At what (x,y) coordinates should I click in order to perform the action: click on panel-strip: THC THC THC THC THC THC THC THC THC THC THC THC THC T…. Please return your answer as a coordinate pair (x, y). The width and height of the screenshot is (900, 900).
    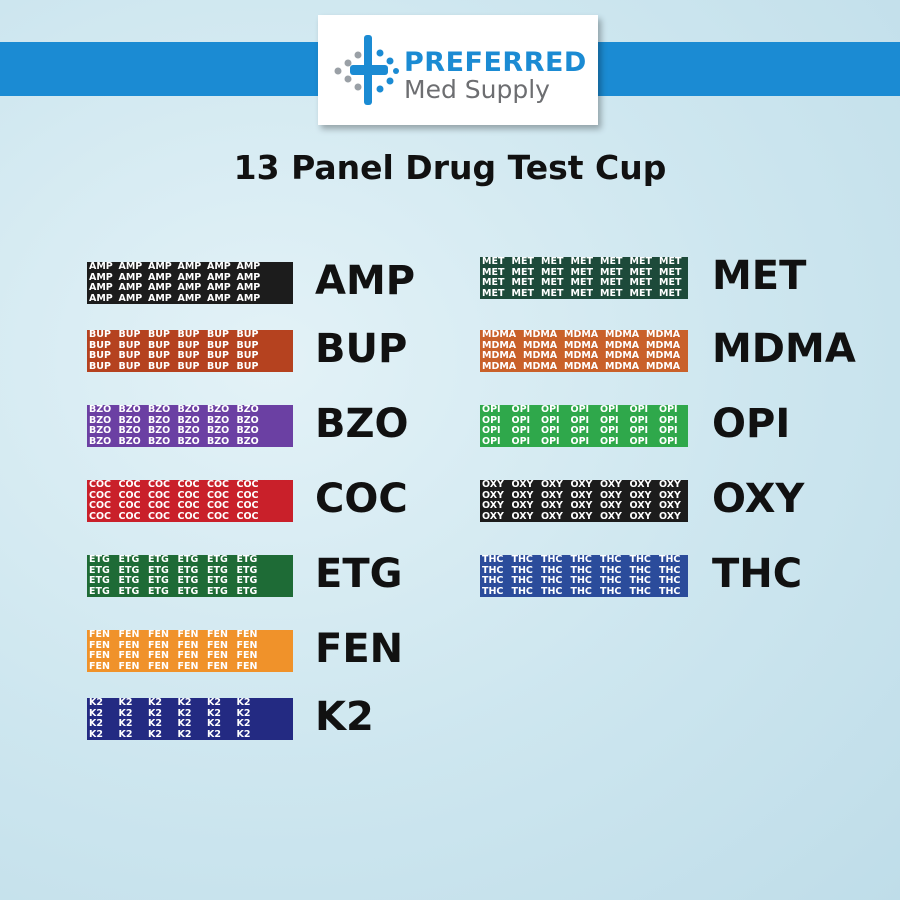
    Looking at the image, I should click on (584, 576).